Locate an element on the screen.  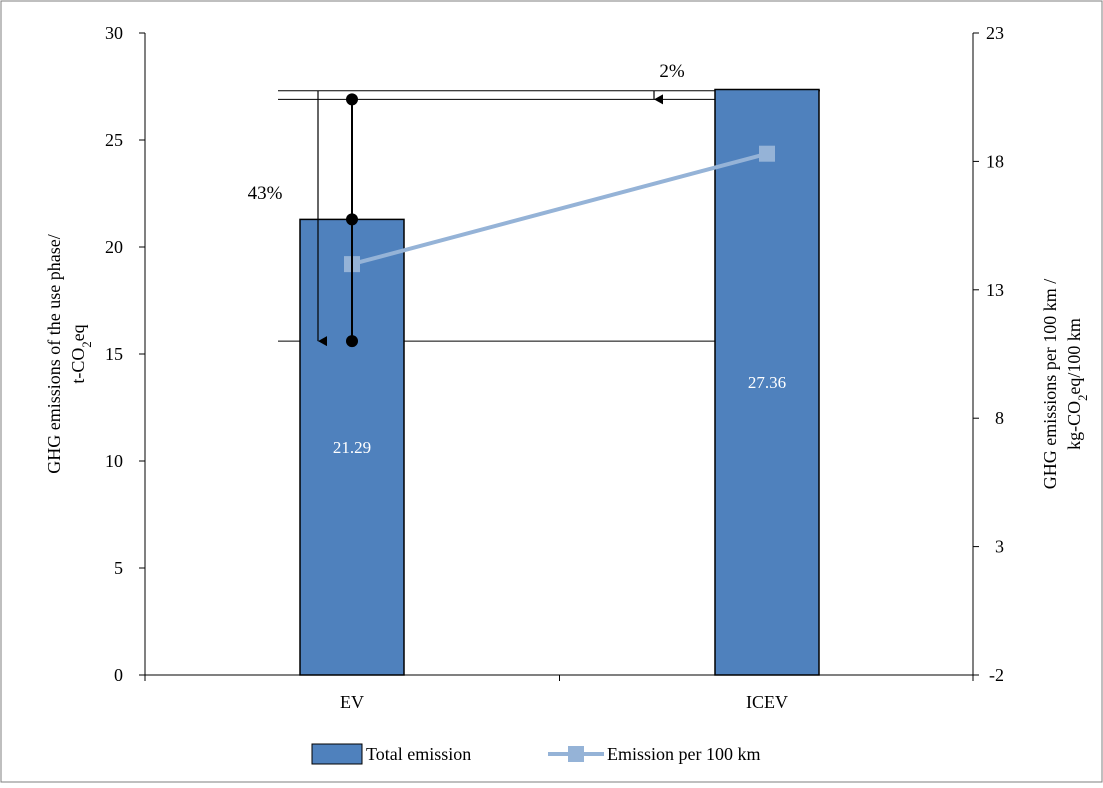
bar-value-label: 21.29 is located at coordinates (352, 447).